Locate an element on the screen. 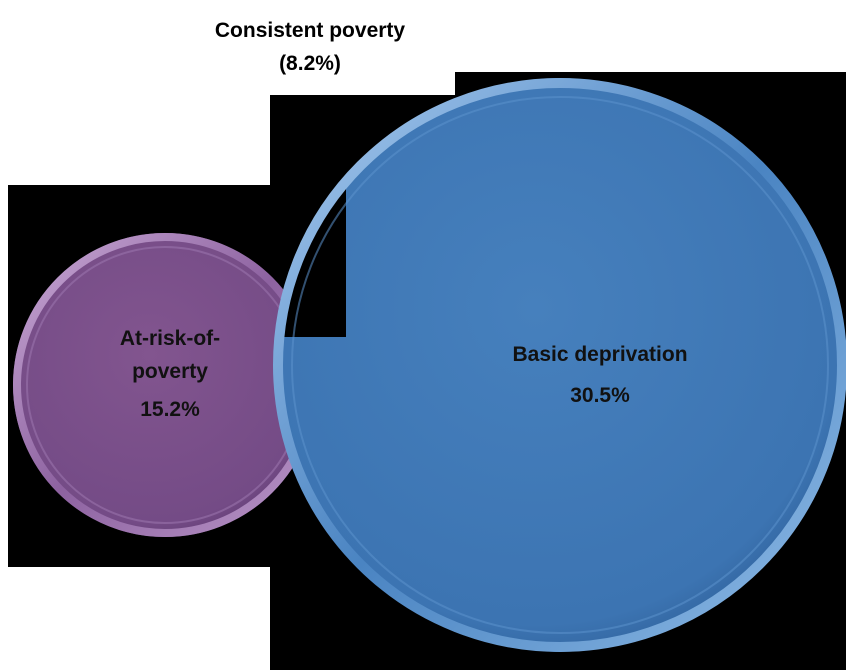 The width and height of the screenshot is (846, 670). consistent-poverty-label: Consistent poverty (8.2%) is located at coordinates (310, 47).